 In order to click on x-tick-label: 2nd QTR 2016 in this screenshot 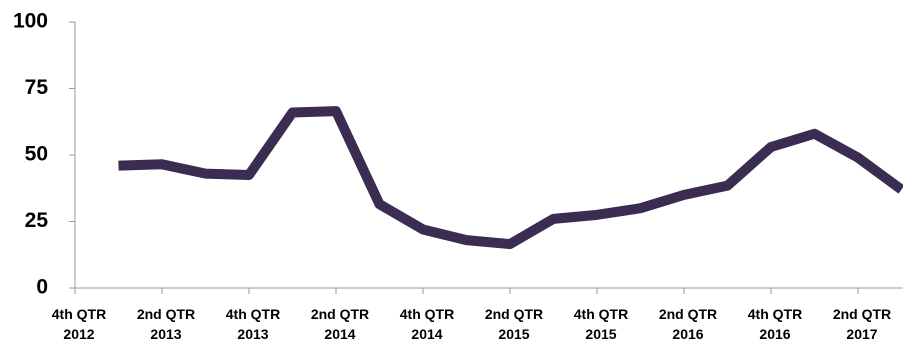, I will do `click(688, 324)`.